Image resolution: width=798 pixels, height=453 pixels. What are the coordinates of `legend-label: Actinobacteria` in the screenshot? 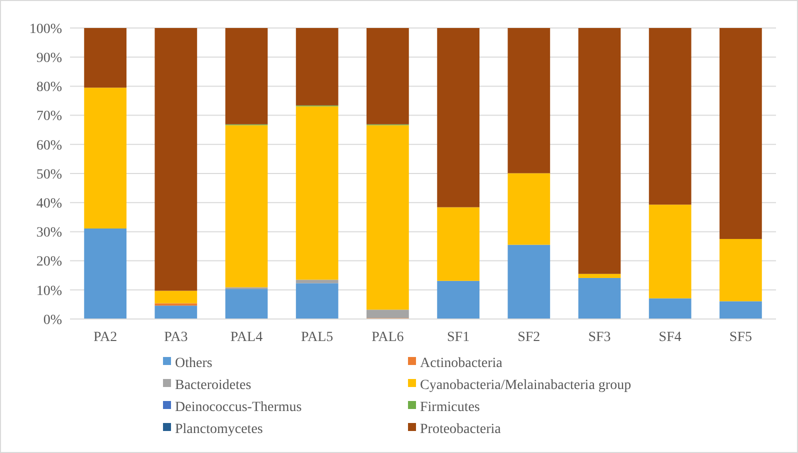 It's located at (462, 363).